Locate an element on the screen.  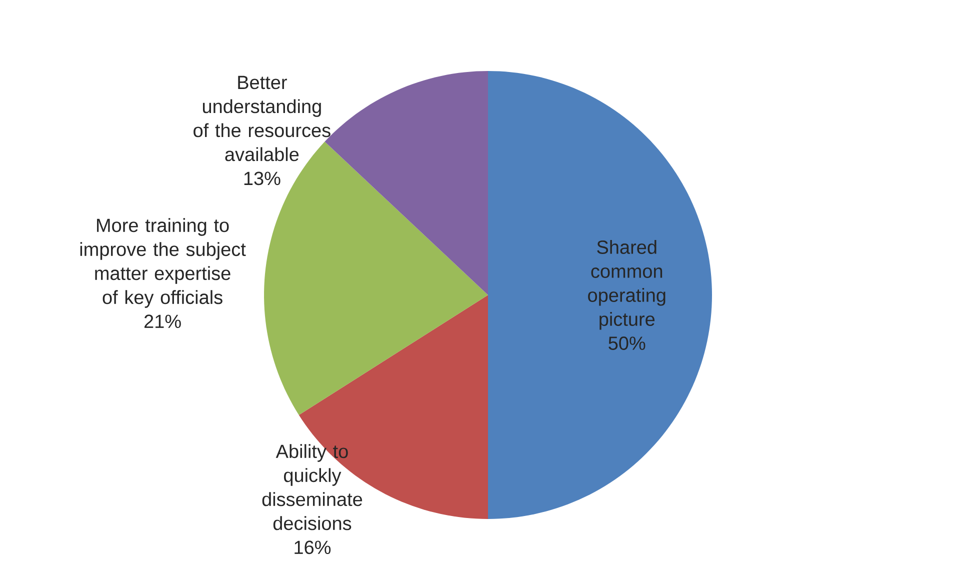
slice-label: Shared common operating picture is located at coordinates (627, 285).